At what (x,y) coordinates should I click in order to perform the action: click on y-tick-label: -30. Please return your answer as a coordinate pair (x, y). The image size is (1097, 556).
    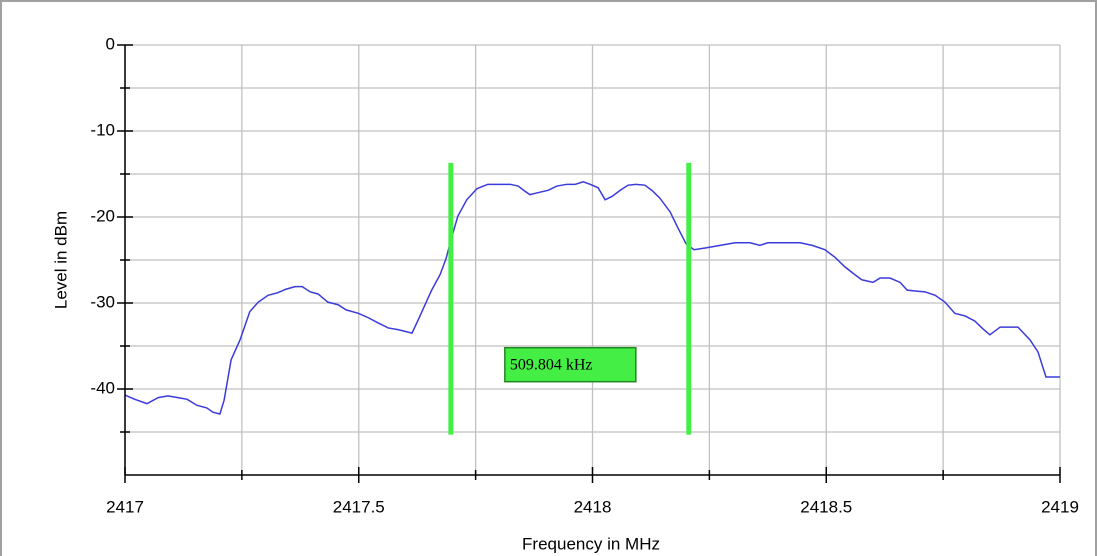
    Looking at the image, I should click on (102, 301).